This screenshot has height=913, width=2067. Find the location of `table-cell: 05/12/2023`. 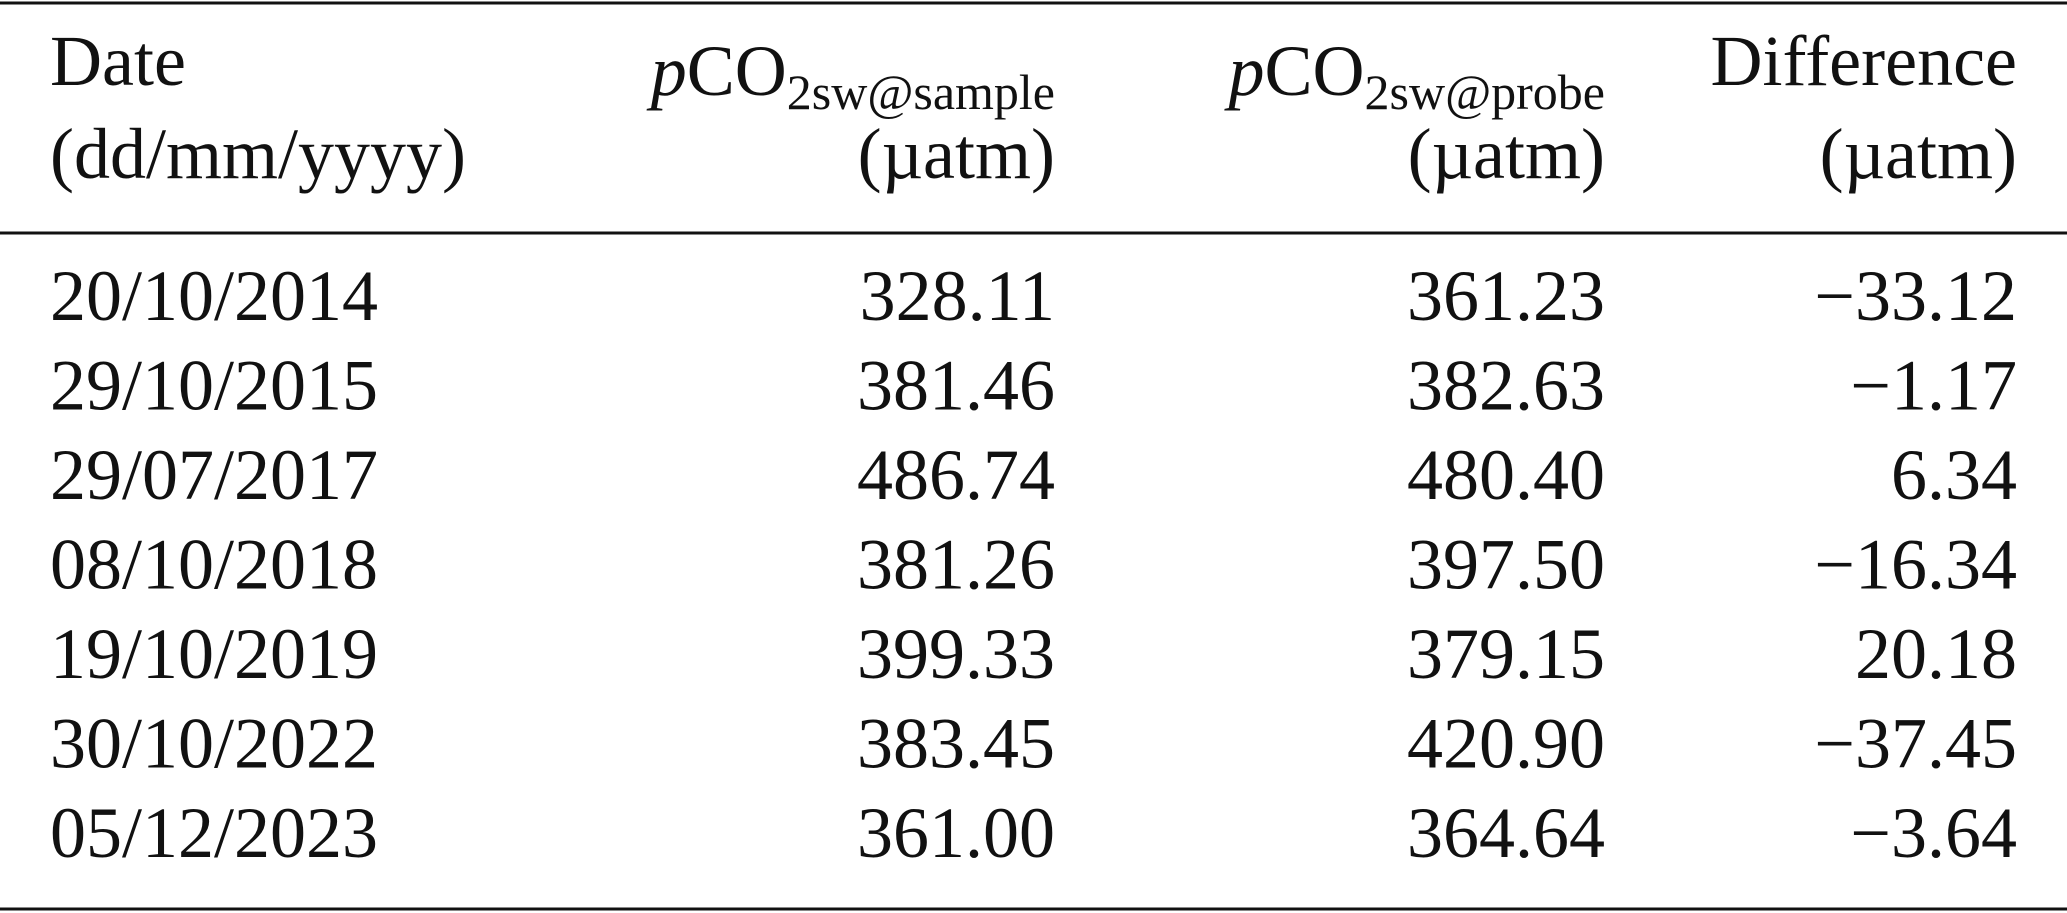

table-cell: 05/12/2023 is located at coordinates (214, 833).